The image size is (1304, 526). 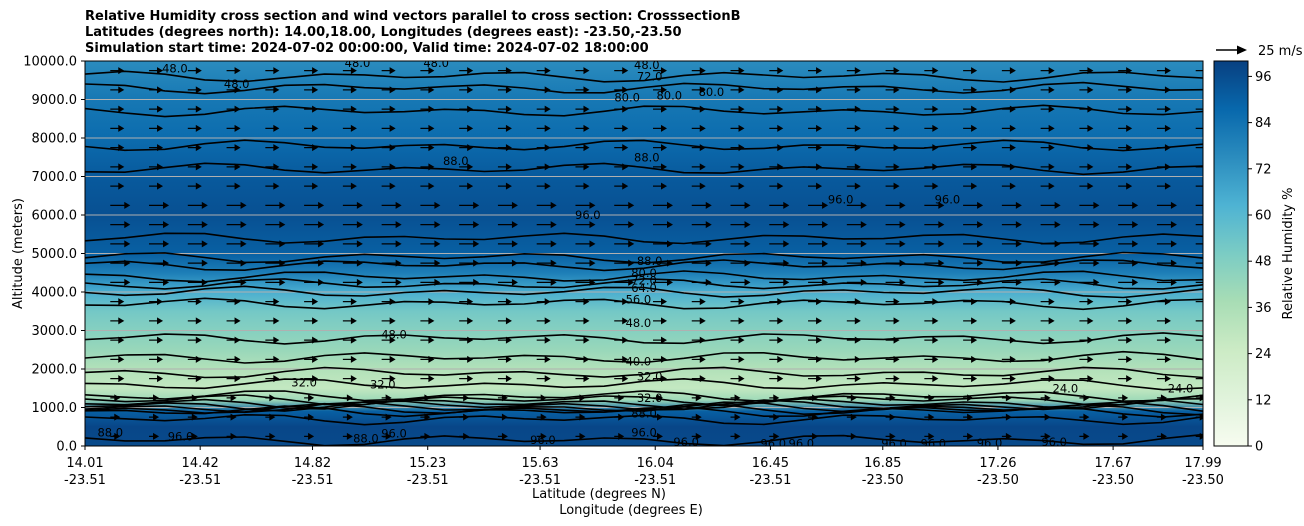 I want to click on colorbar-tick-label: 24, so click(x=1263, y=354).